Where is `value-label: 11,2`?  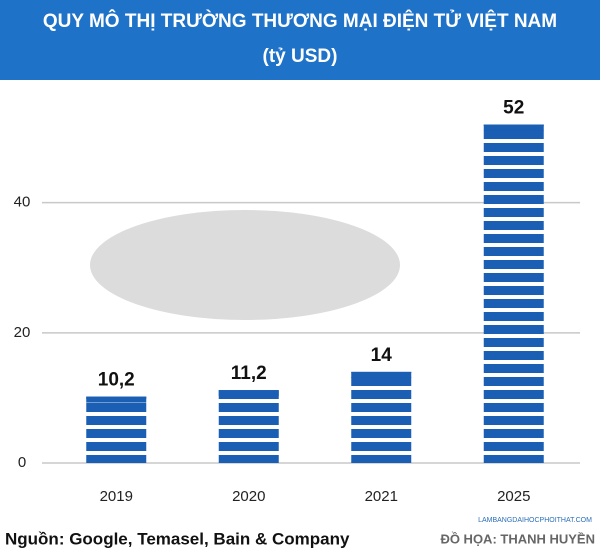 value-label: 11,2 is located at coordinates (249, 373).